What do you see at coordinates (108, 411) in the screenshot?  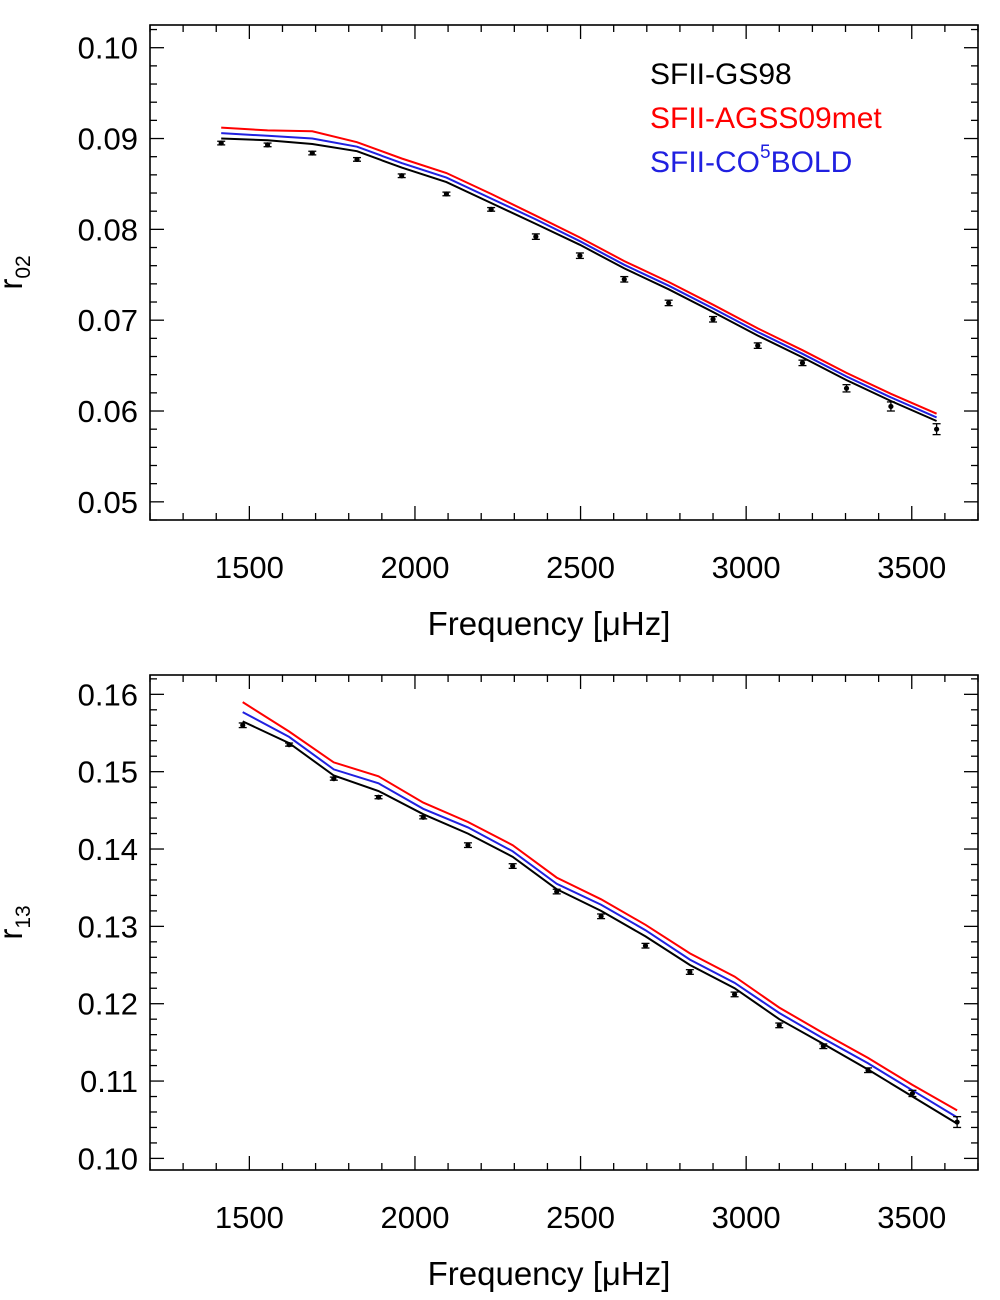 I see `y-tick-label: 0.06` at bounding box center [108, 411].